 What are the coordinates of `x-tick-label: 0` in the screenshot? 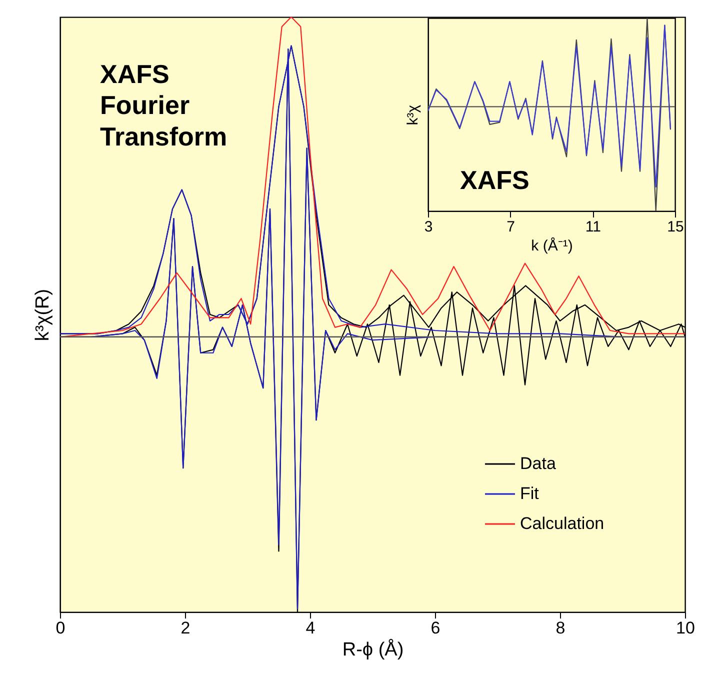 It's located at (61, 628).